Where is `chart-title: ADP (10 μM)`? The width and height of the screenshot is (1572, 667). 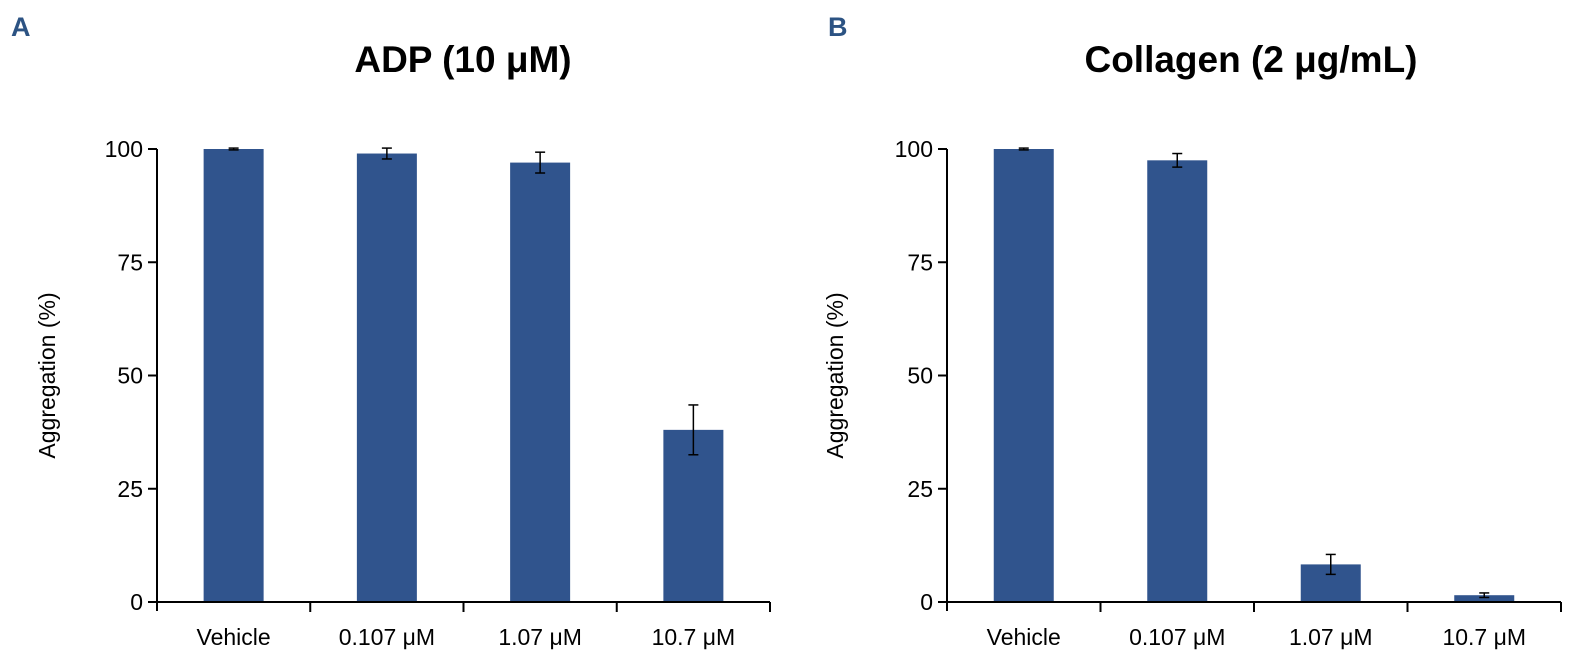 chart-title: ADP (10 μM) is located at coordinates (462, 59).